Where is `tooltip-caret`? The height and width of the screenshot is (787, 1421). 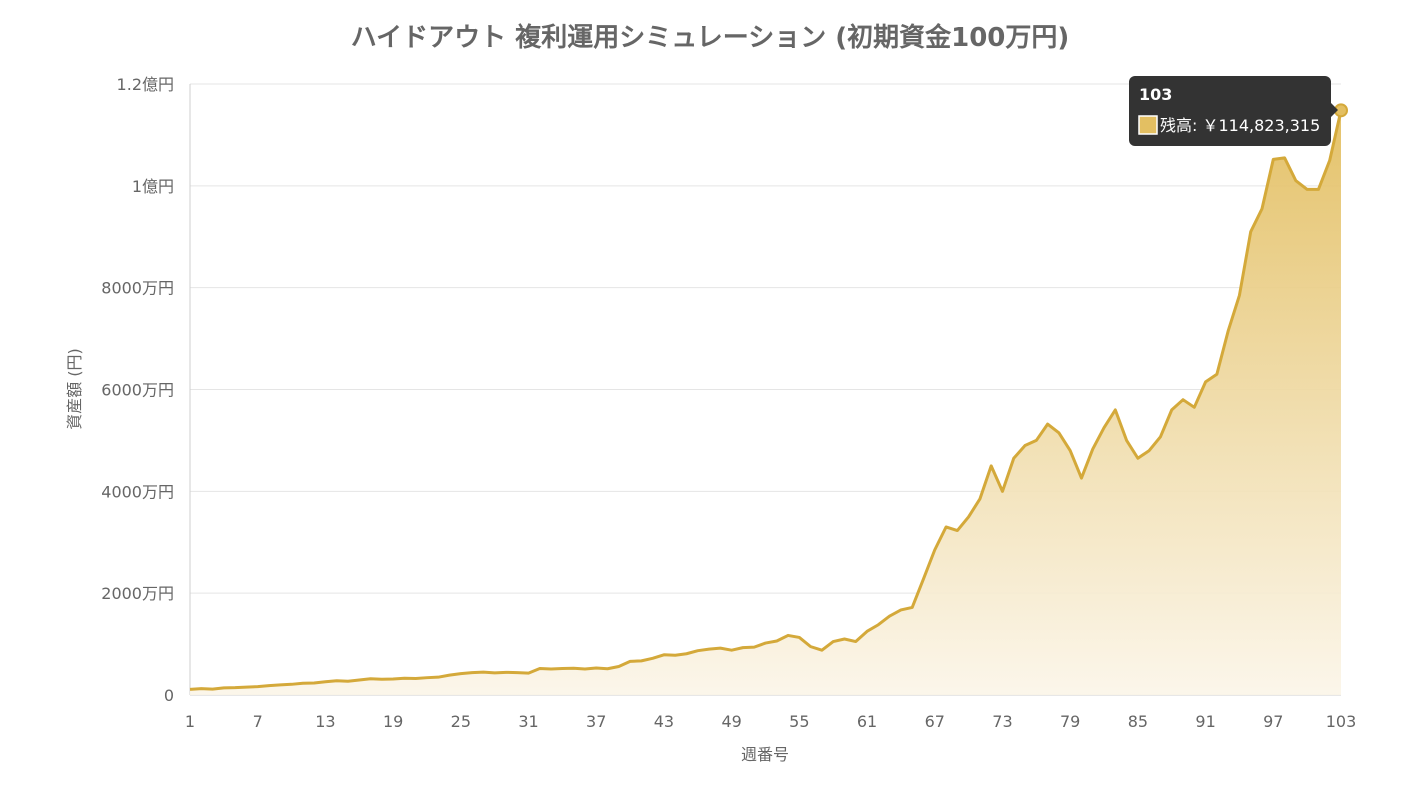
tooltip-caret is located at coordinates (1334, 110).